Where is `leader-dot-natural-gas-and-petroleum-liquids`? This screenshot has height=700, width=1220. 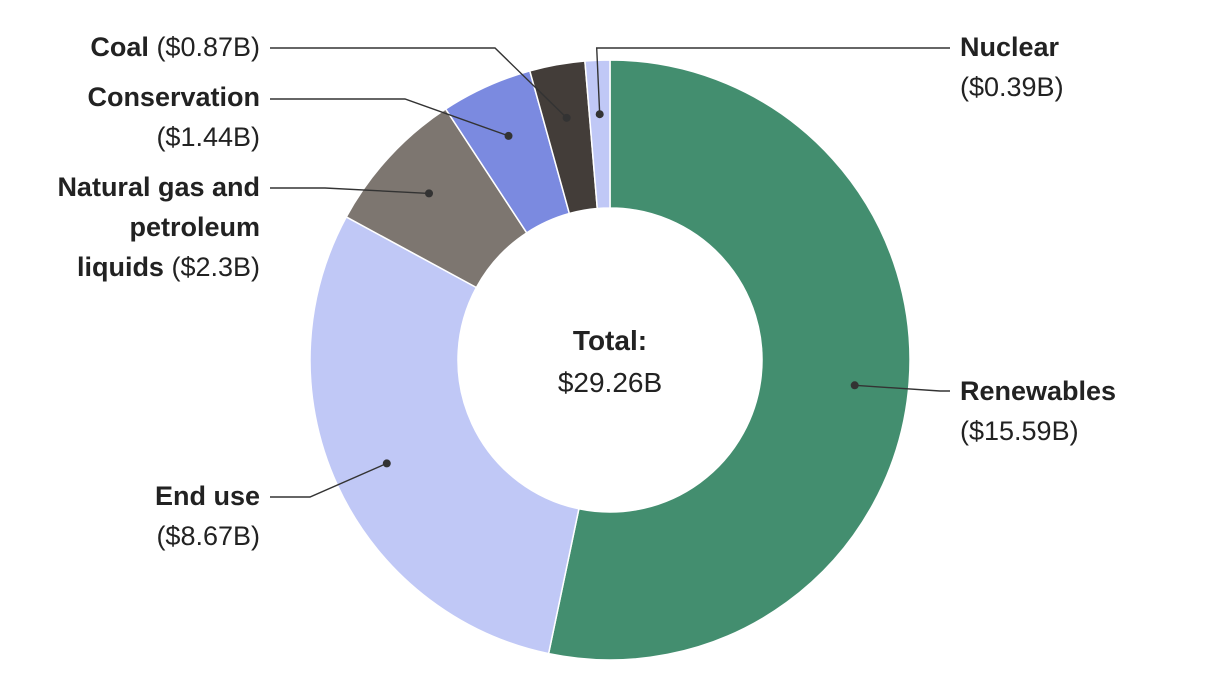 leader-dot-natural-gas-and-petroleum-liquids is located at coordinates (429, 193).